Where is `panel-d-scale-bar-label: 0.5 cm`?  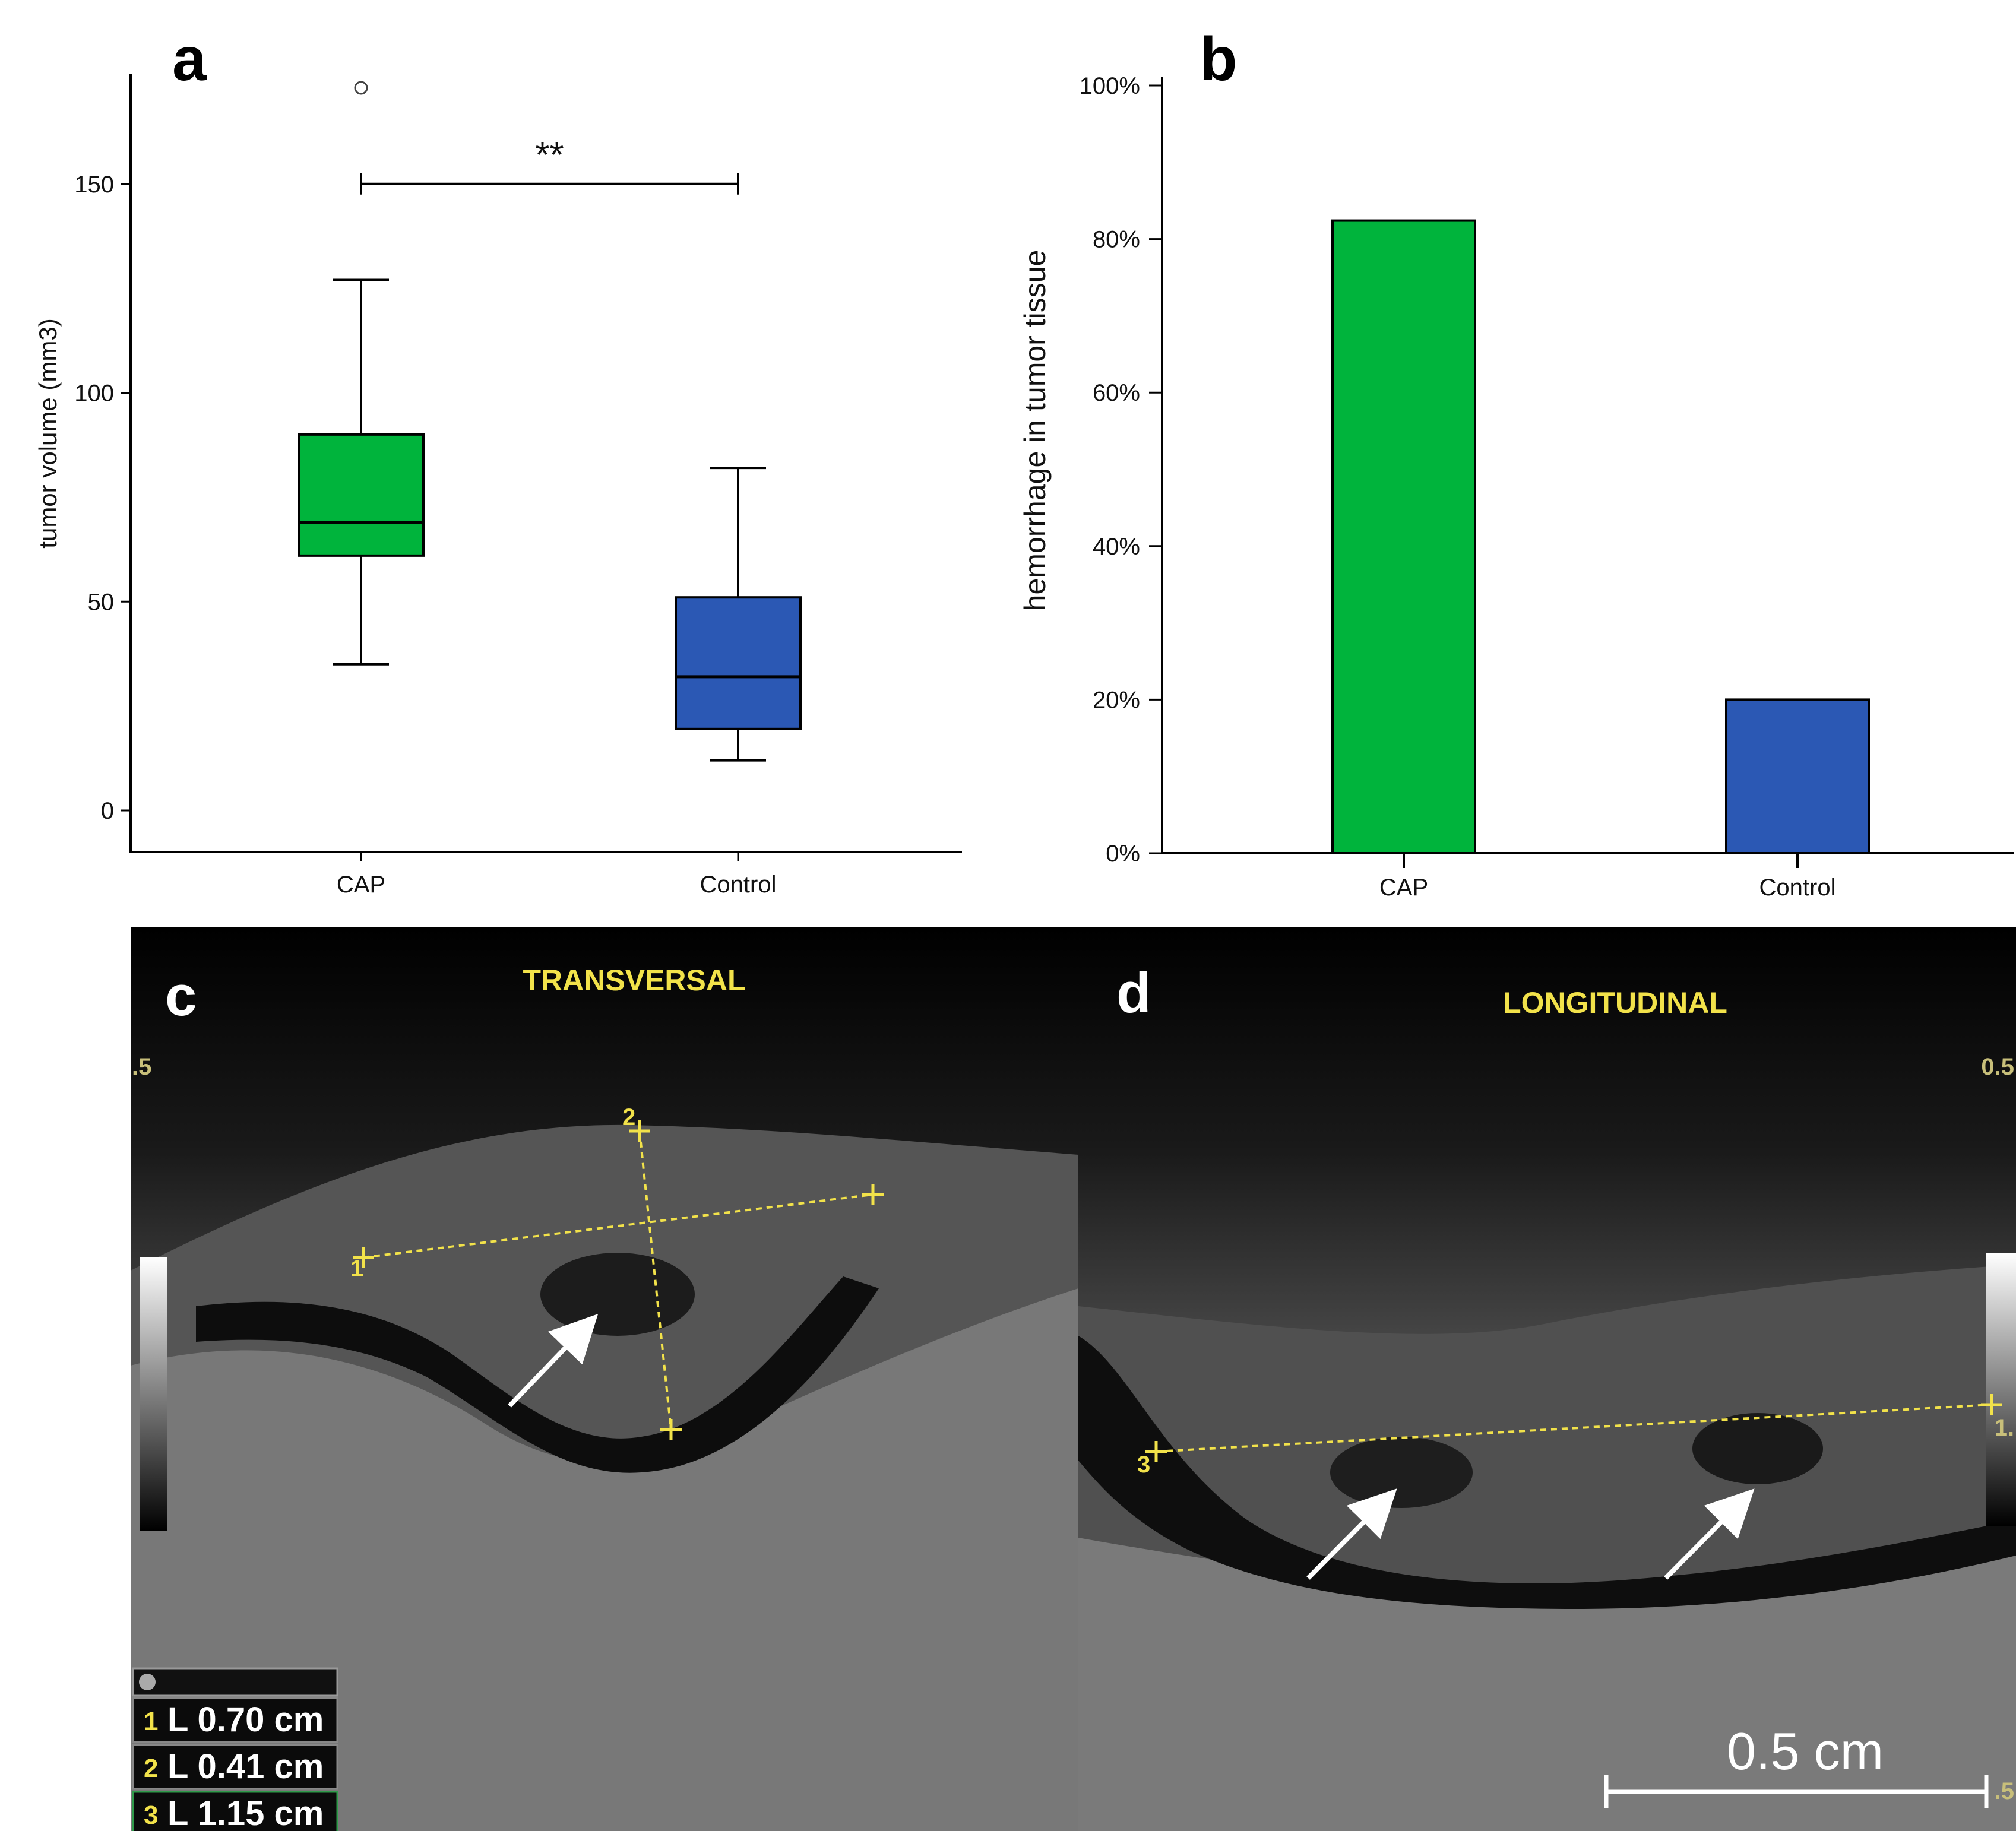
panel-d-scale-bar-label: 0.5 cm is located at coordinates (1805, 1751).